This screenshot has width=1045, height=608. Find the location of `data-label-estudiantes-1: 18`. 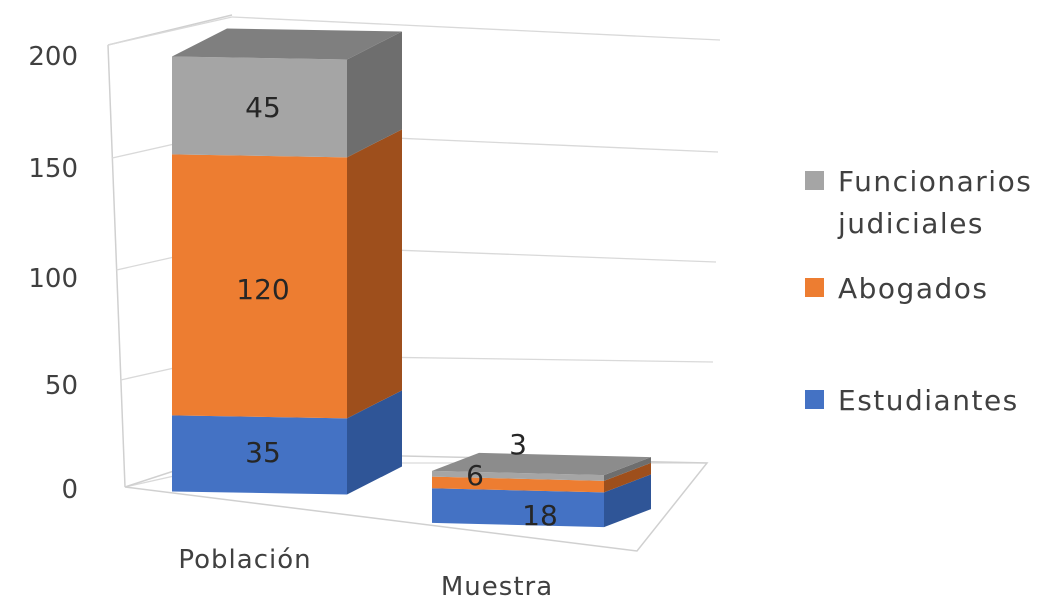

data-label-estudiantes-1: 18 is located at coordinates (540, 515).